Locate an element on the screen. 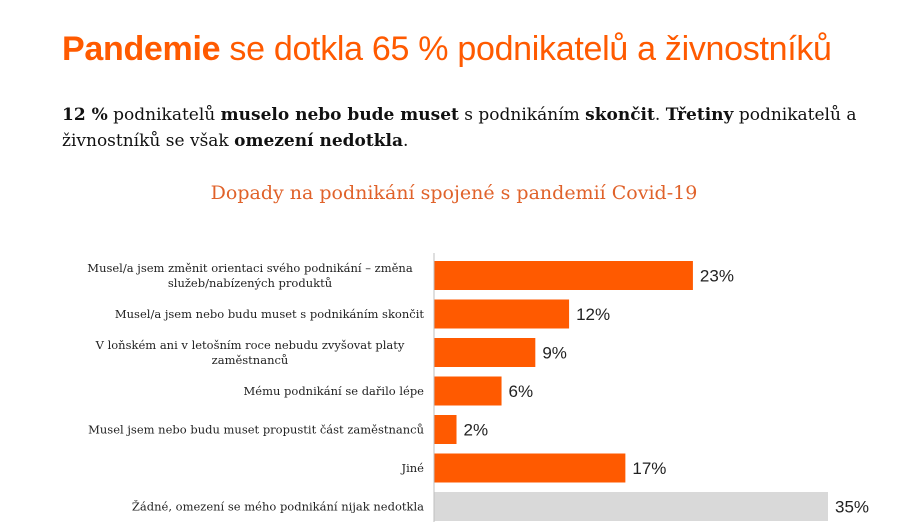  category-label-1: služeb/nabízených produktů is located at coordinates (250, 283).